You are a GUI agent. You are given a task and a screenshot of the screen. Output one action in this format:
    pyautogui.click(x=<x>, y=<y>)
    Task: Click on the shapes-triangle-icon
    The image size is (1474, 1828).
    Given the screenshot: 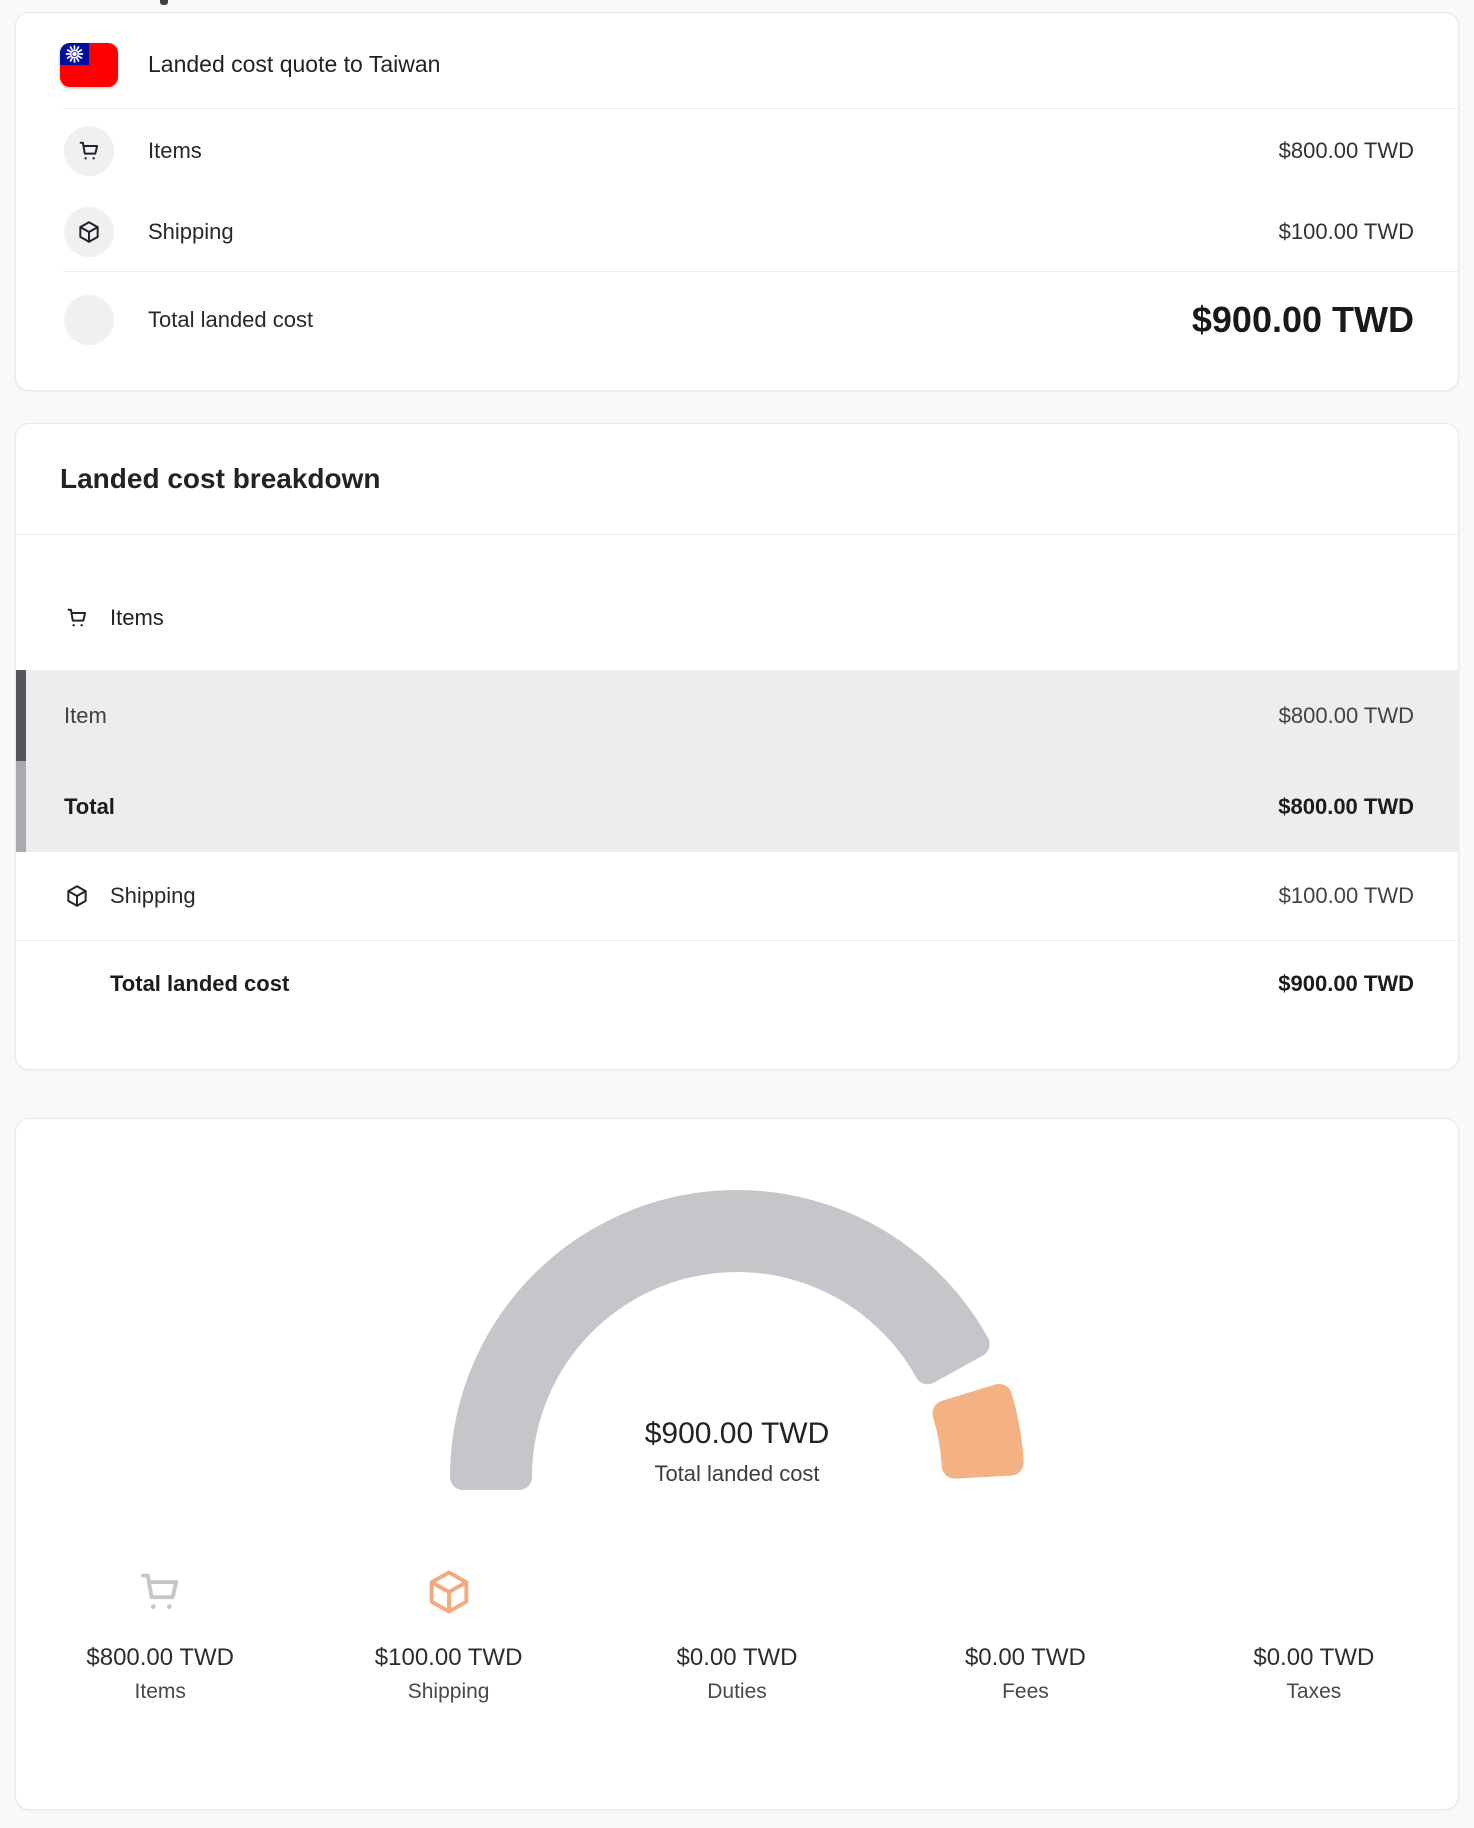 What is the action you would take?
    pyautogui.click(x=737, y=1592)
    